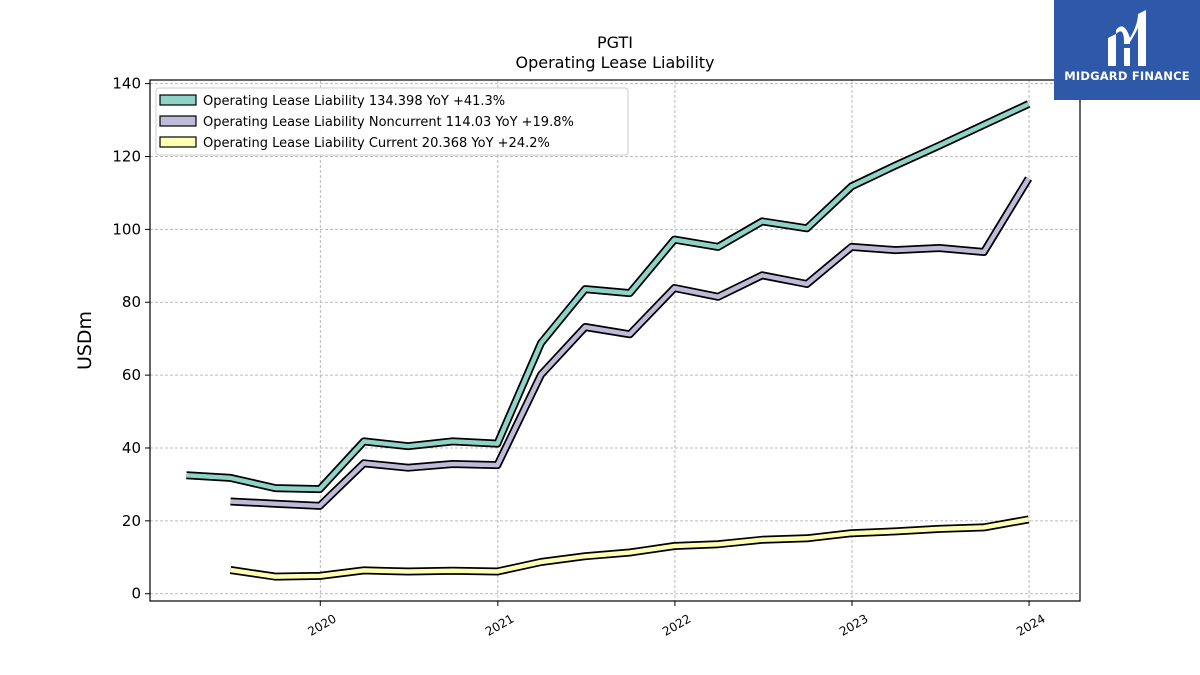  What do you see at coordinates (131, 302) in the screenshot?
I see `y-tick-label: 80` at bounding box center [131, 302].